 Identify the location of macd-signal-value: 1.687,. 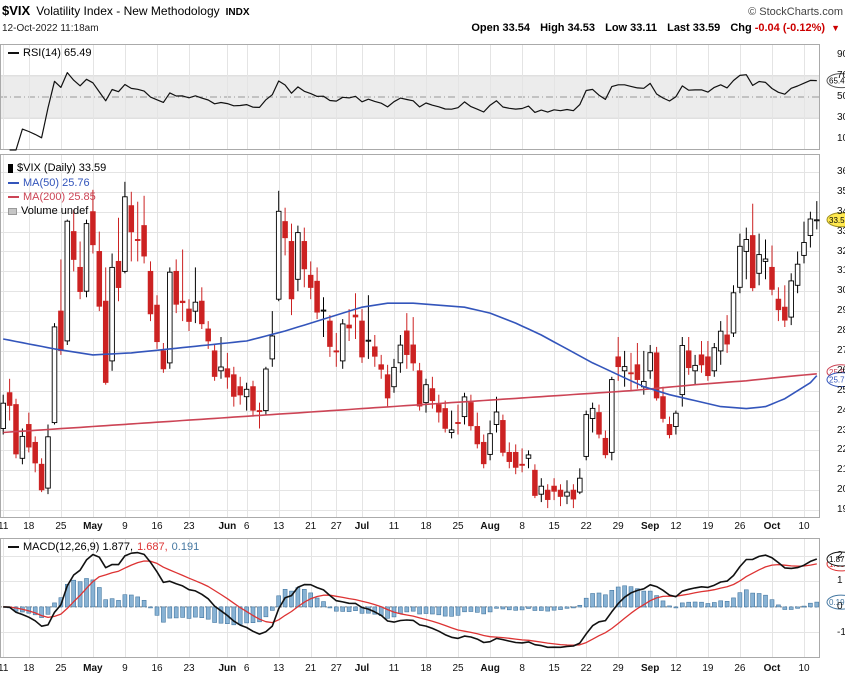
(152, 547).